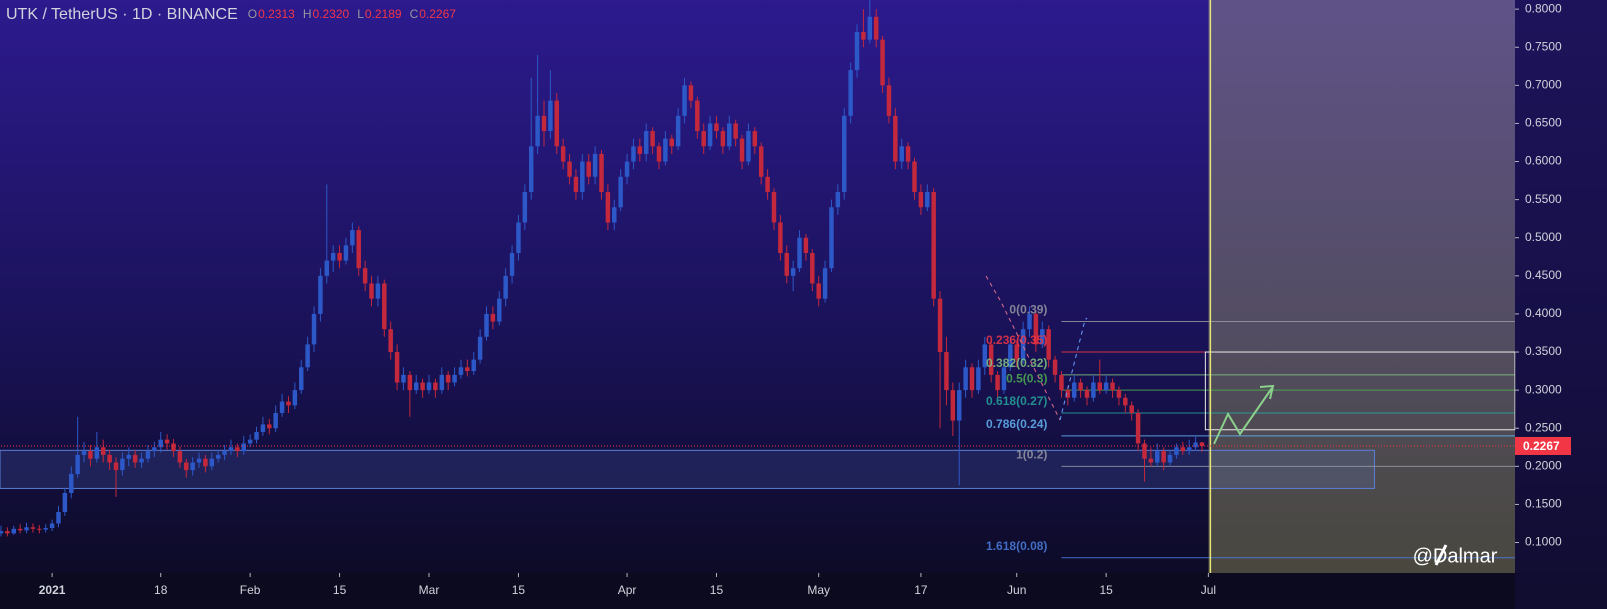 This screenshot has width=1607, height=609. What do you see at coordinates (1561, 304) in the screenshot?
I see `price-axis` at bounding box center [1561, 304].